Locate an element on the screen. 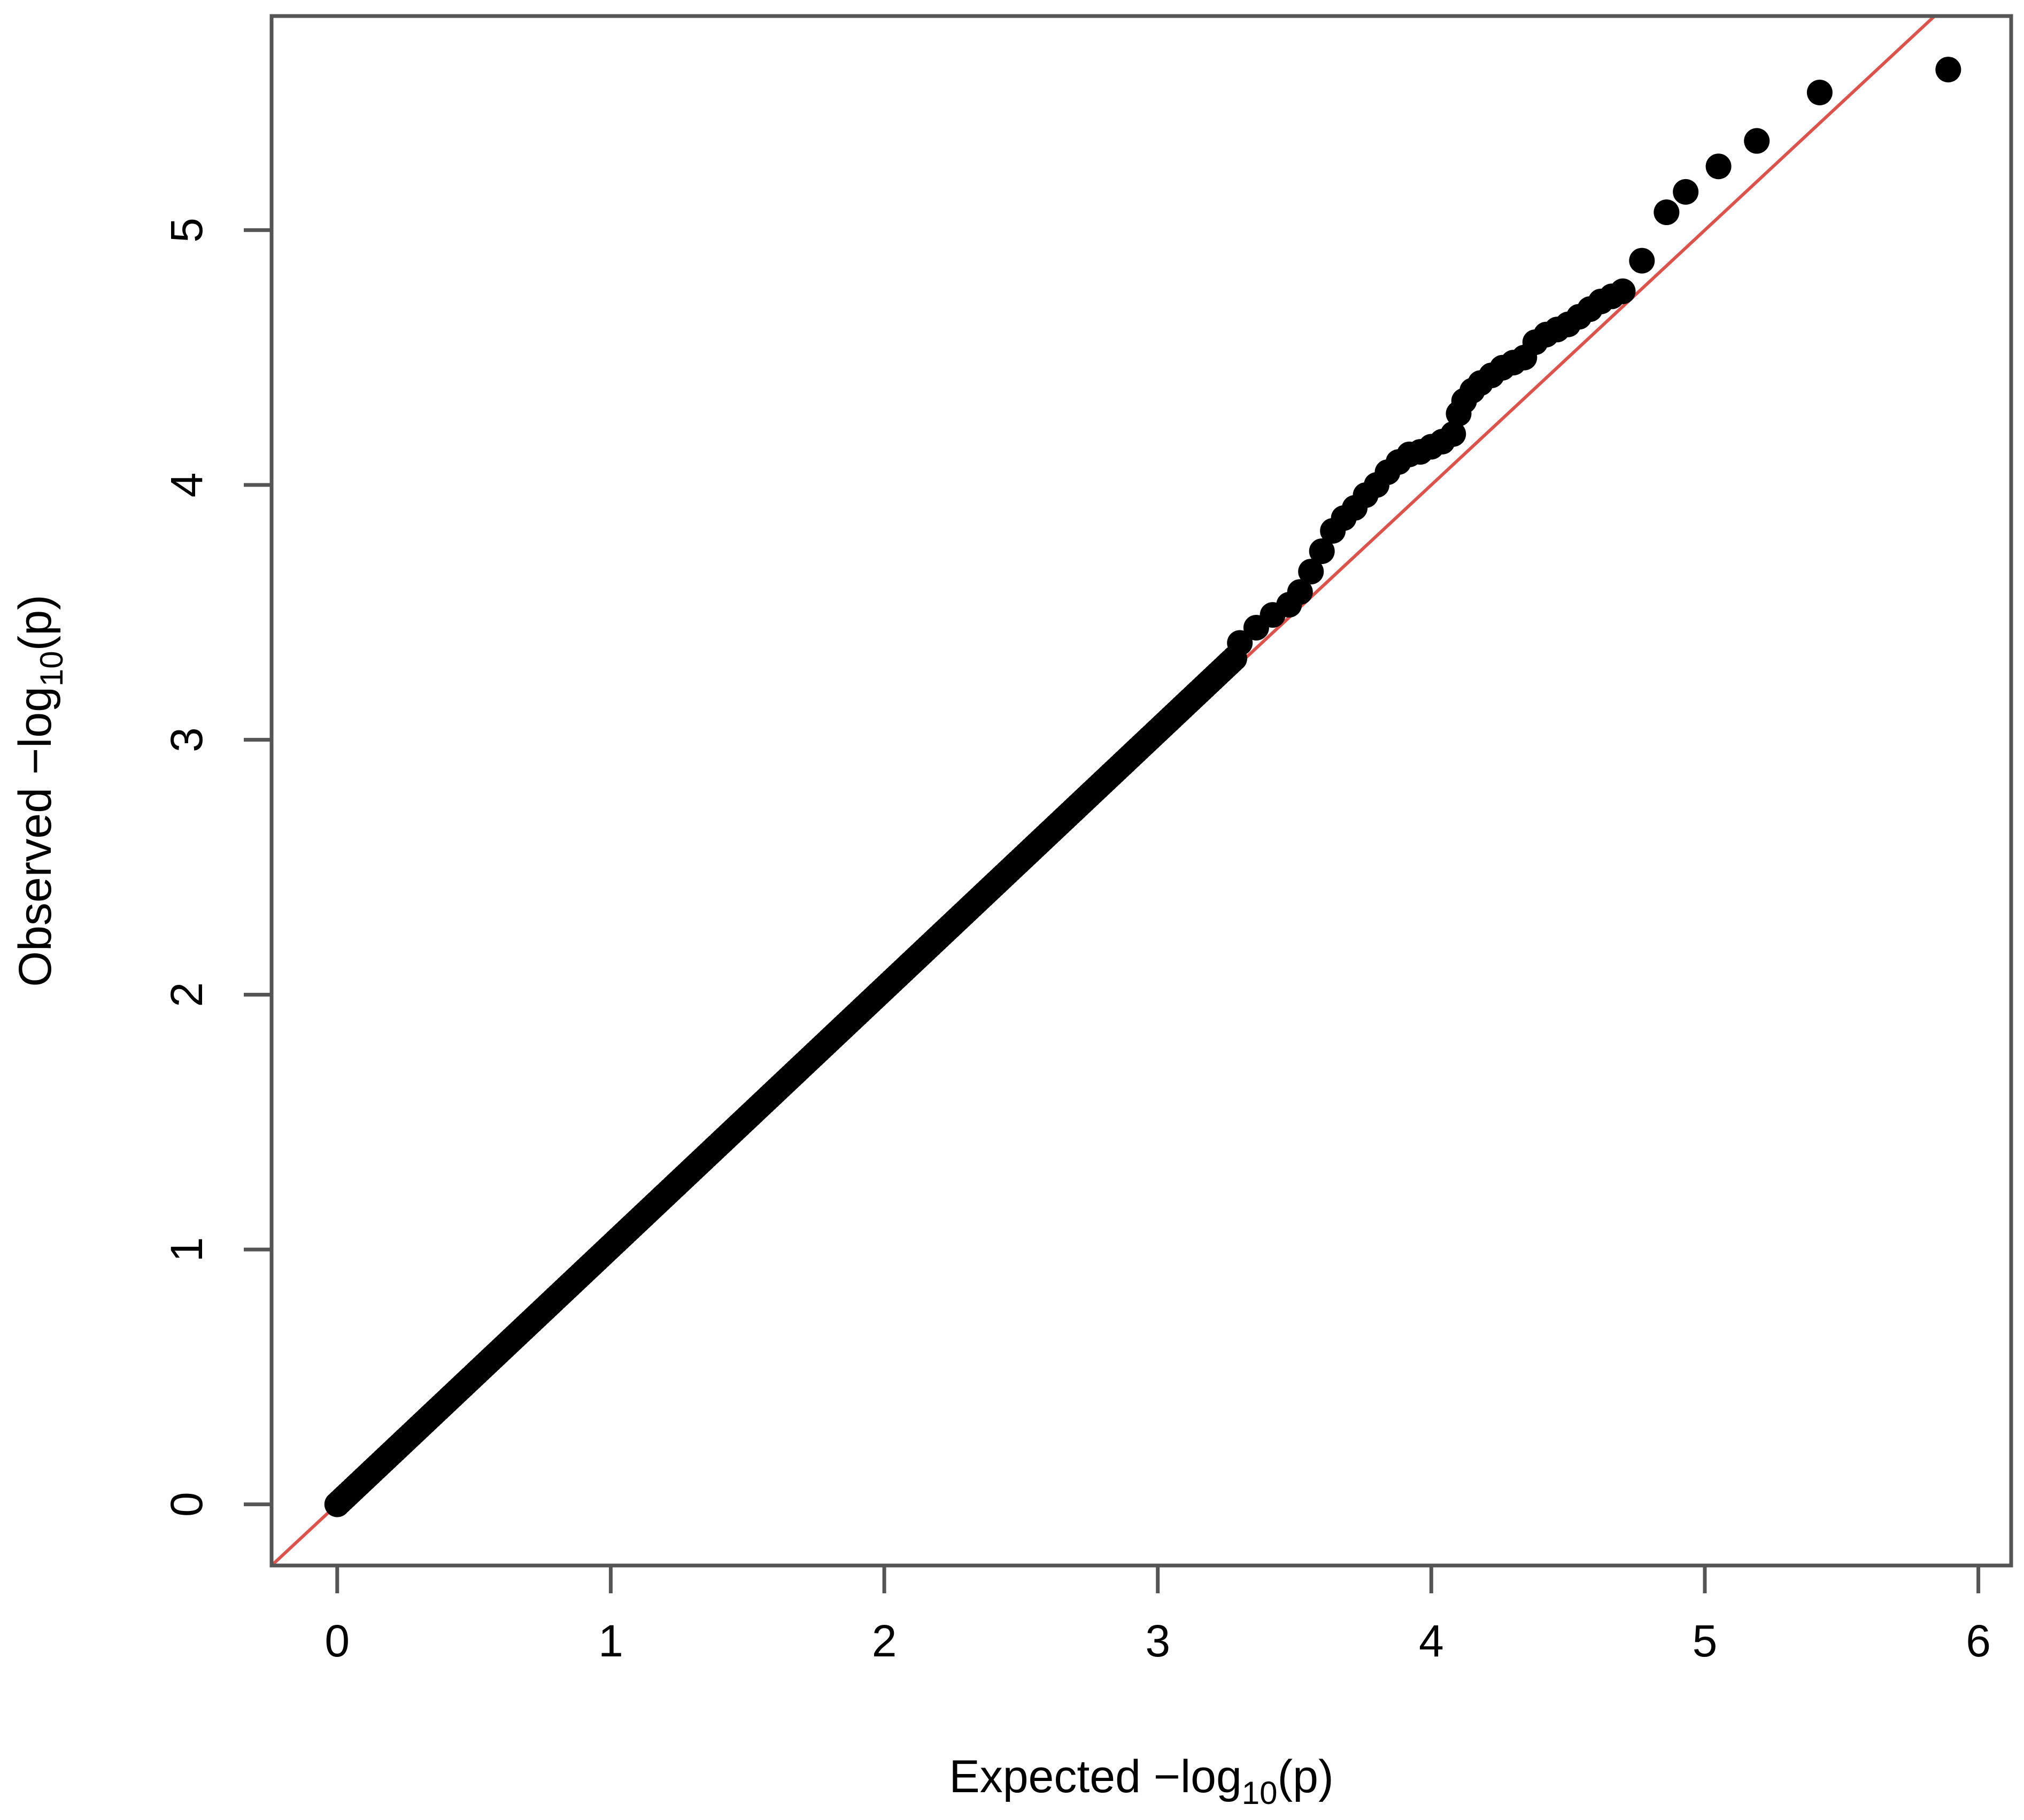 The image size is (2024, 1820). x-tick-label: 1 is located at coordinates (610, 1641).